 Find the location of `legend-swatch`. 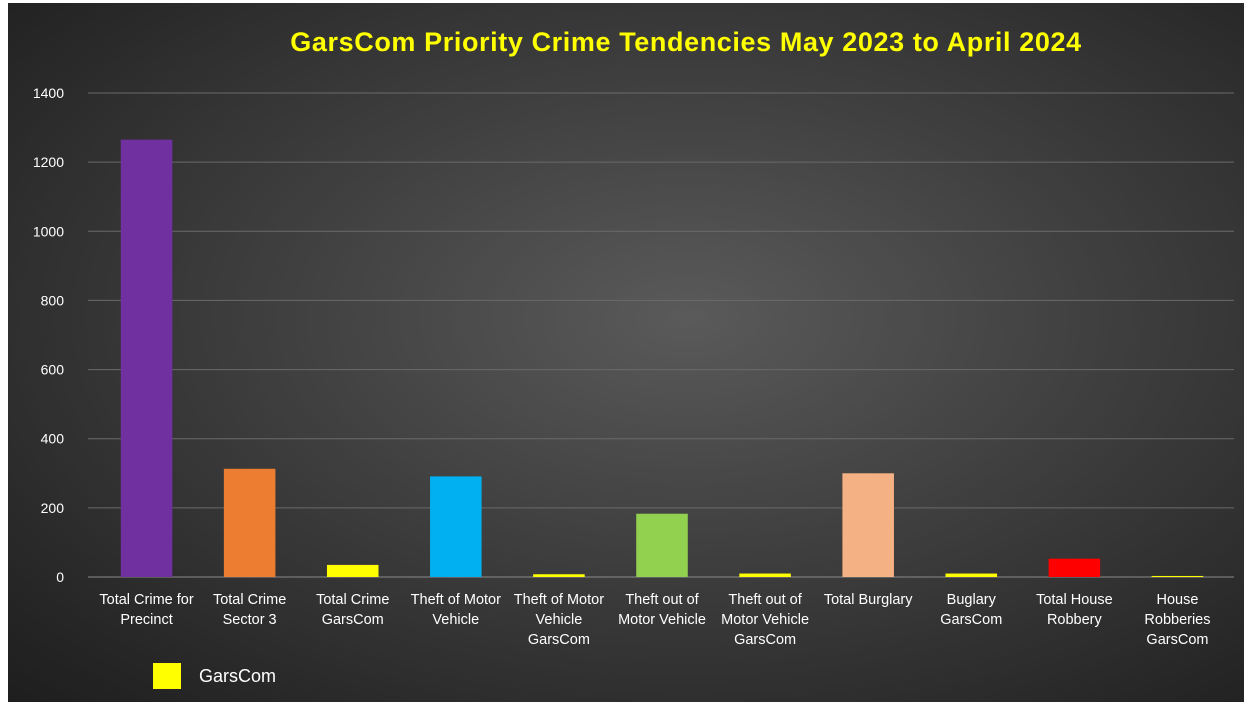

legend-swatch is located at coordinates (167, 676).